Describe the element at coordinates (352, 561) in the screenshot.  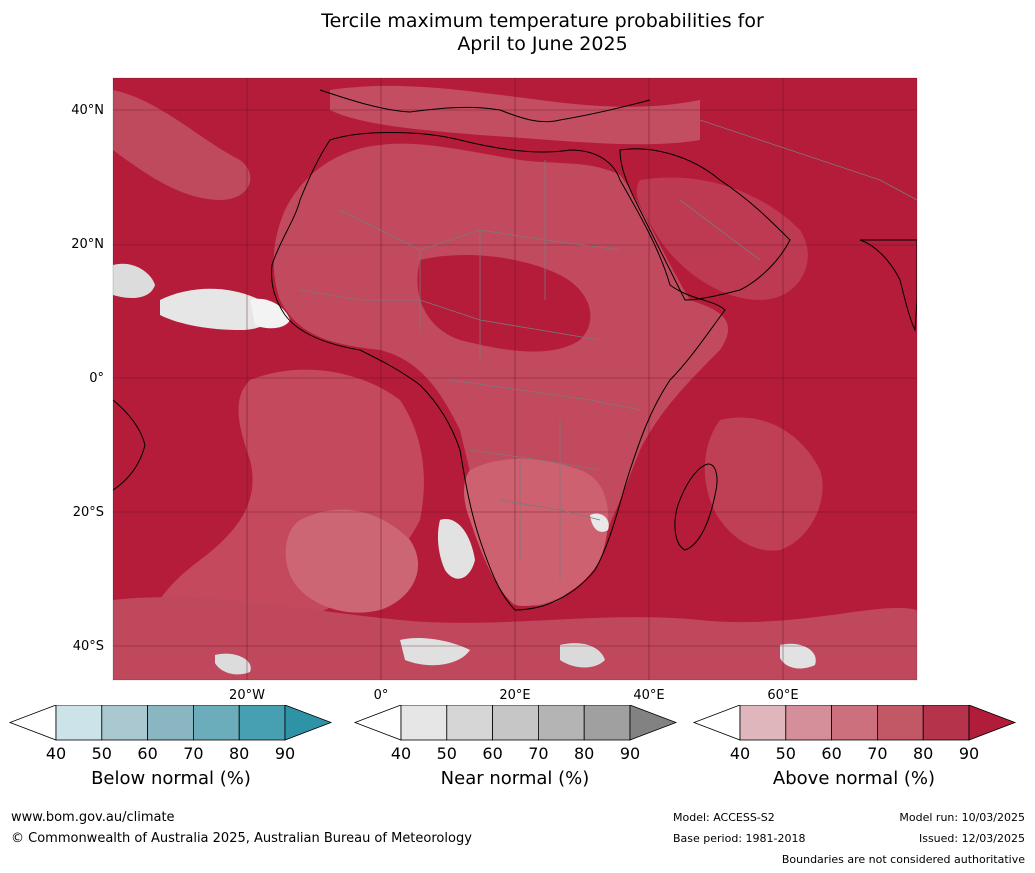
I see `south-plume-lighter` at that location.